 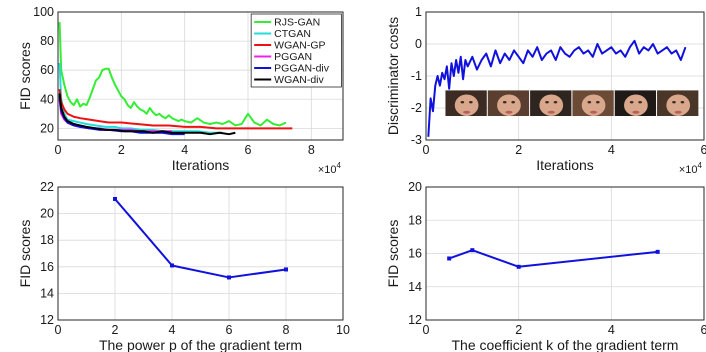 I want to click on legend-label: PGGAN-div, so click(x=302, y=69).